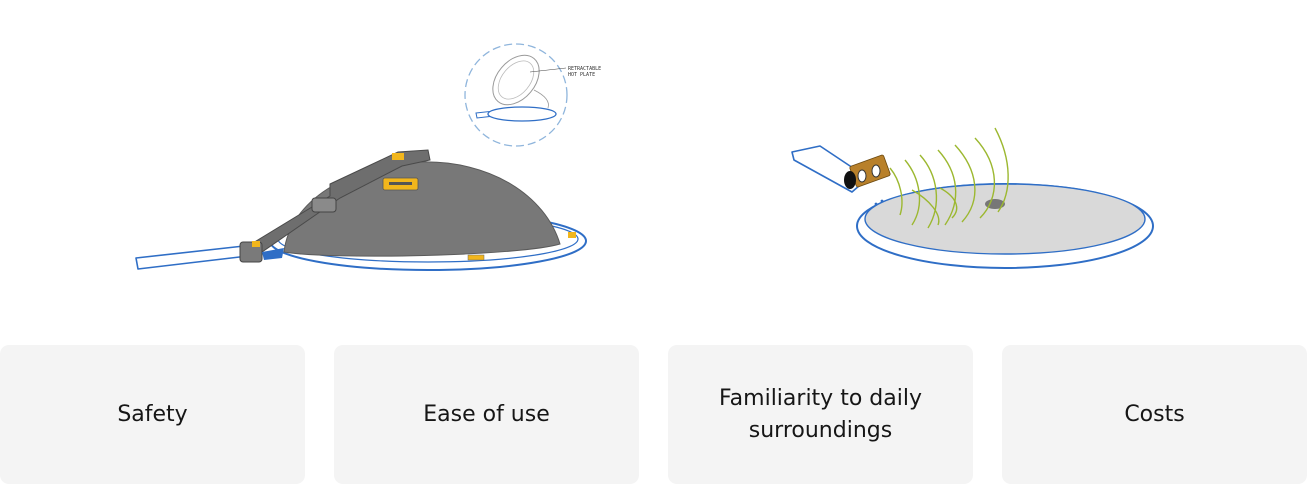 The width and height of the screenshot is (1308, 485). What do you see at coordinates (532, 95) in the screenshot?
I see `retractable-hot-plate-inset: RETRACTABLE HOT PLATE` at bounding box center [532, 95].